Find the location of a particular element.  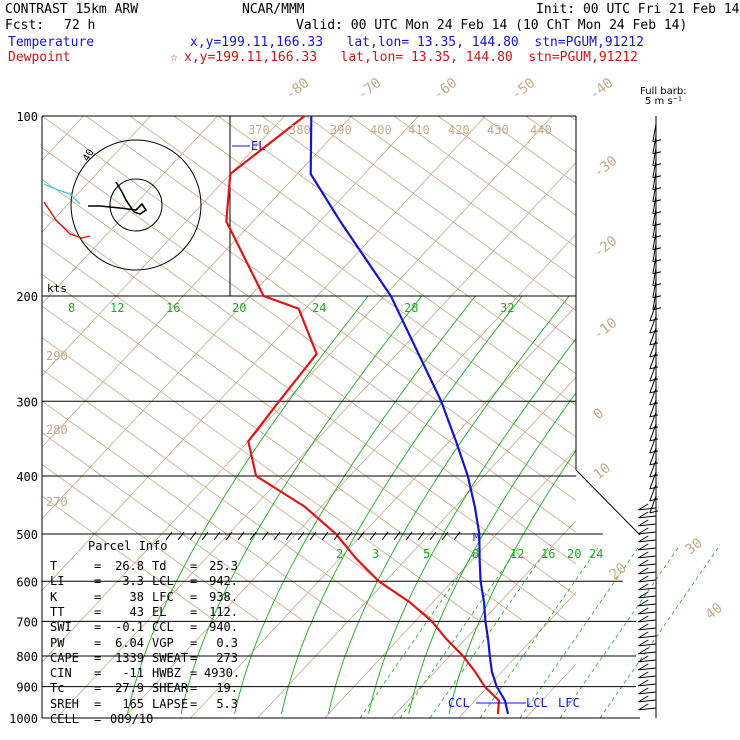

theta-e-label: 430 is located at coordinates (498, 130).